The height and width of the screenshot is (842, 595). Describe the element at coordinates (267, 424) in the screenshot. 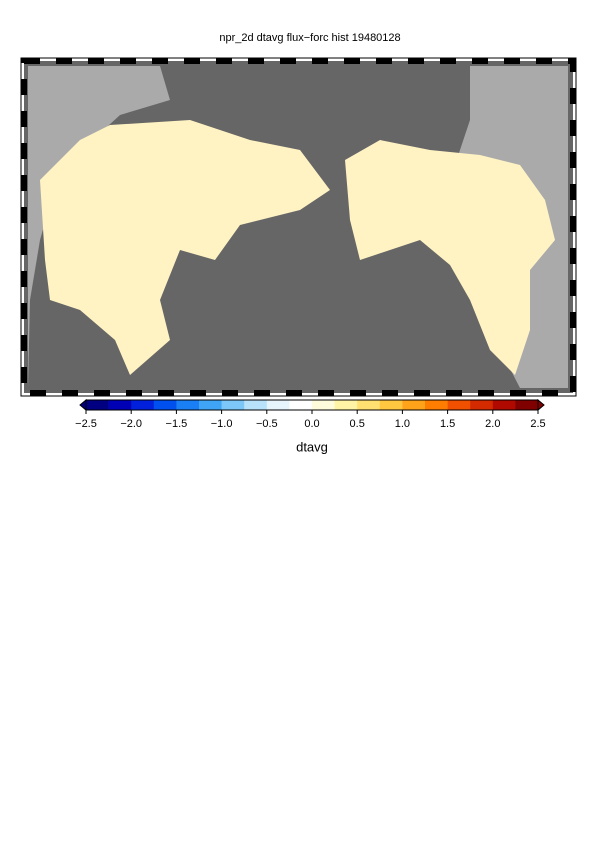

I see `colorbar-tick-label: −0.5` at that location.